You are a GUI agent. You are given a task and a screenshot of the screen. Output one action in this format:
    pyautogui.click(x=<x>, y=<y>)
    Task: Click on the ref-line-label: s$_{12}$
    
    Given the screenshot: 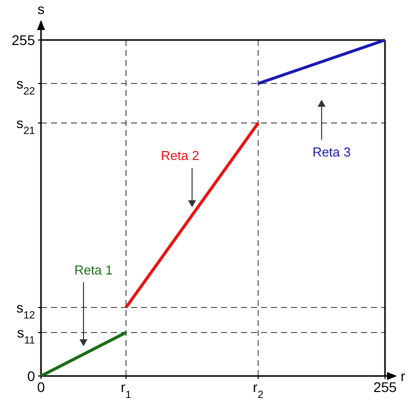 What is the action you would take?
    pyautogui.click(x=26, y=310)
    